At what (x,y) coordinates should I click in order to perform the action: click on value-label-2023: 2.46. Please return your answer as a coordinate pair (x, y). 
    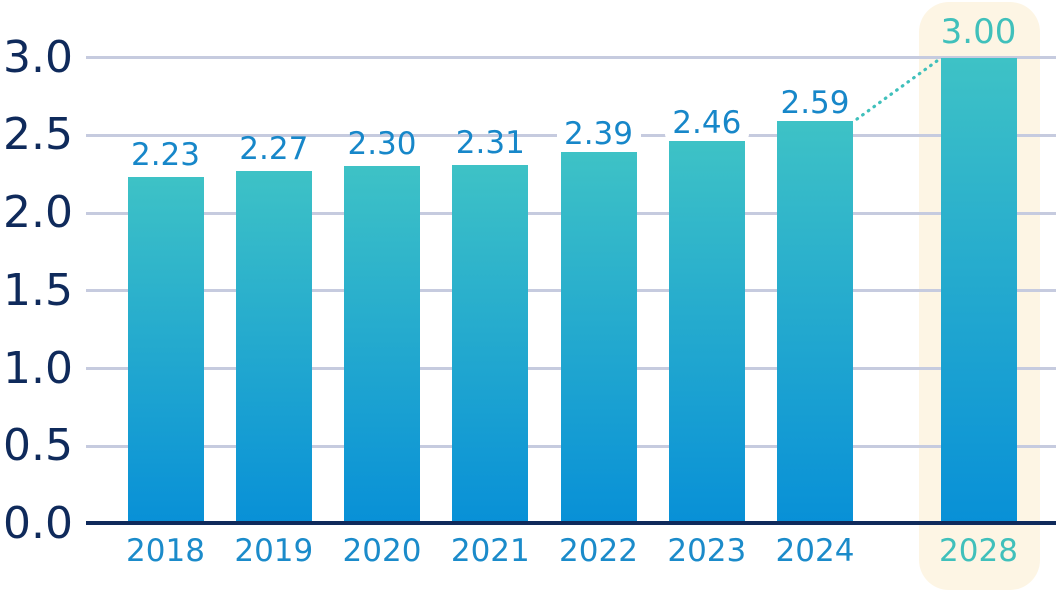
    Looking at the image, I should click on (706, 121).